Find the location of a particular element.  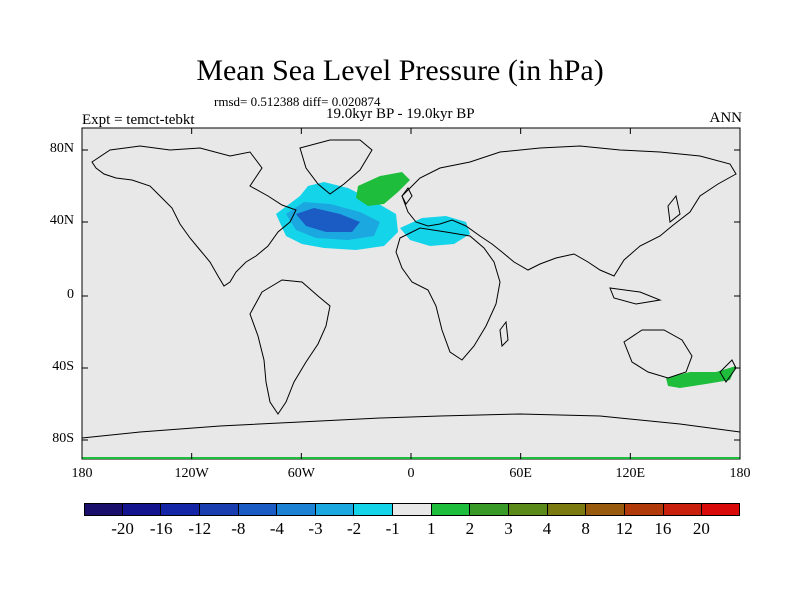

coast-indonesia is located at coordinates (635, 296).